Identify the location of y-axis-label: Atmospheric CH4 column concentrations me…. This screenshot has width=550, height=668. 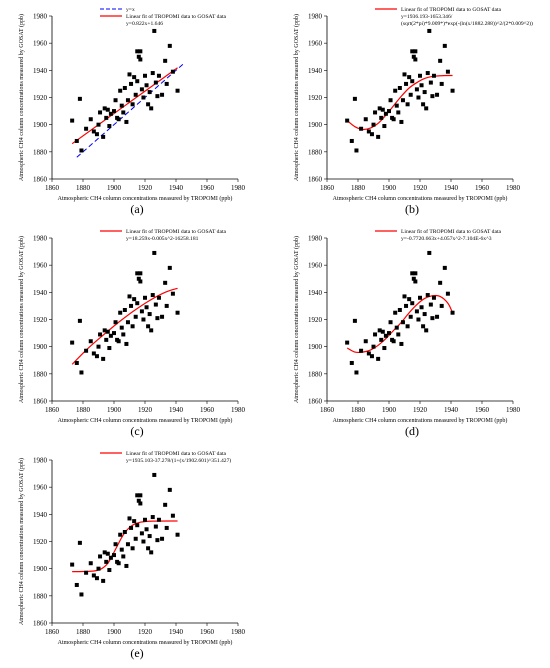
(296, 97).